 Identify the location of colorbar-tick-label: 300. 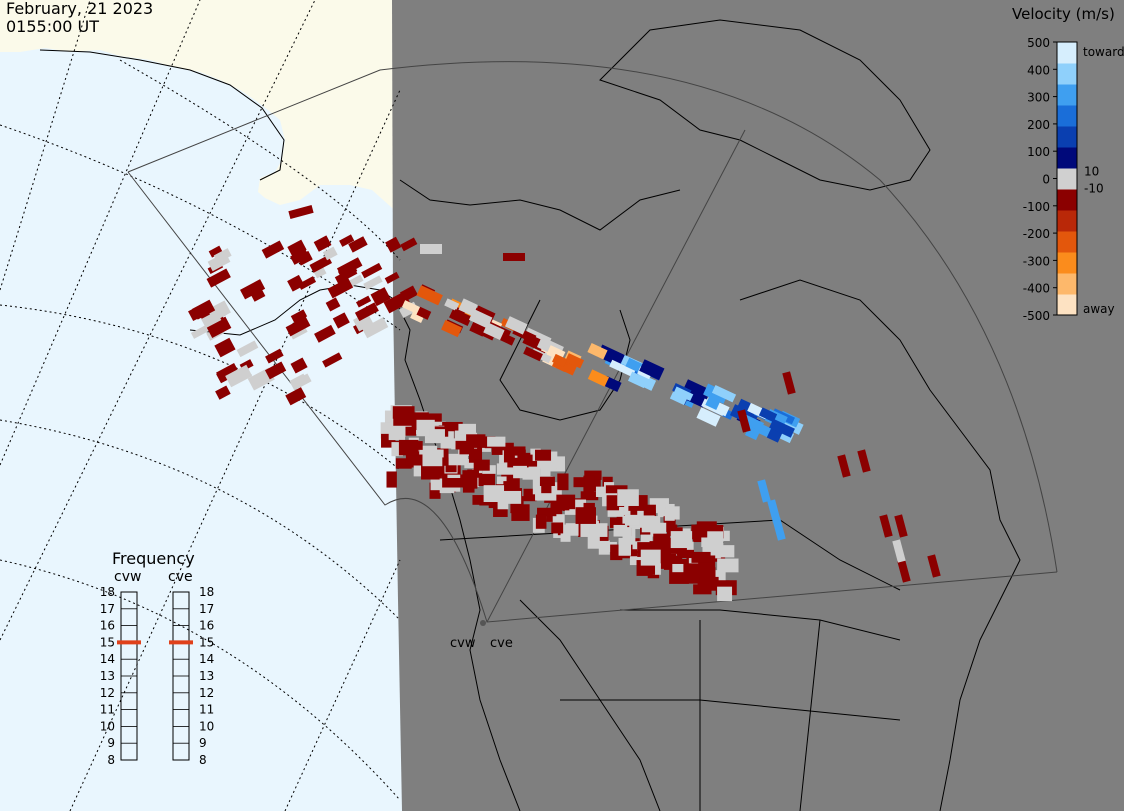
(1038, 98).